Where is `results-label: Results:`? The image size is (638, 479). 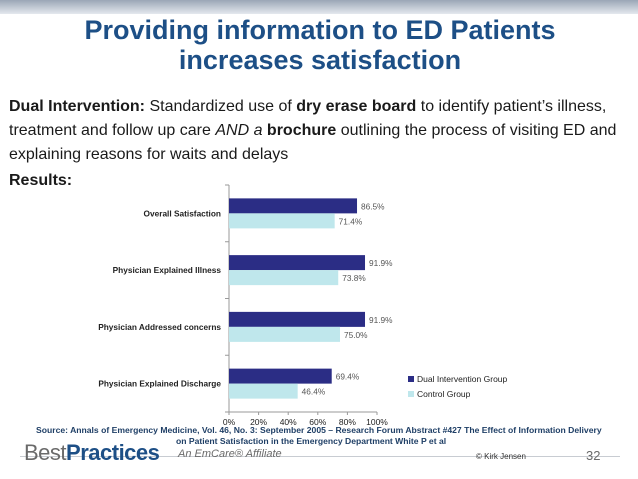
results-label: Results: is located at coordinates (41, 180).